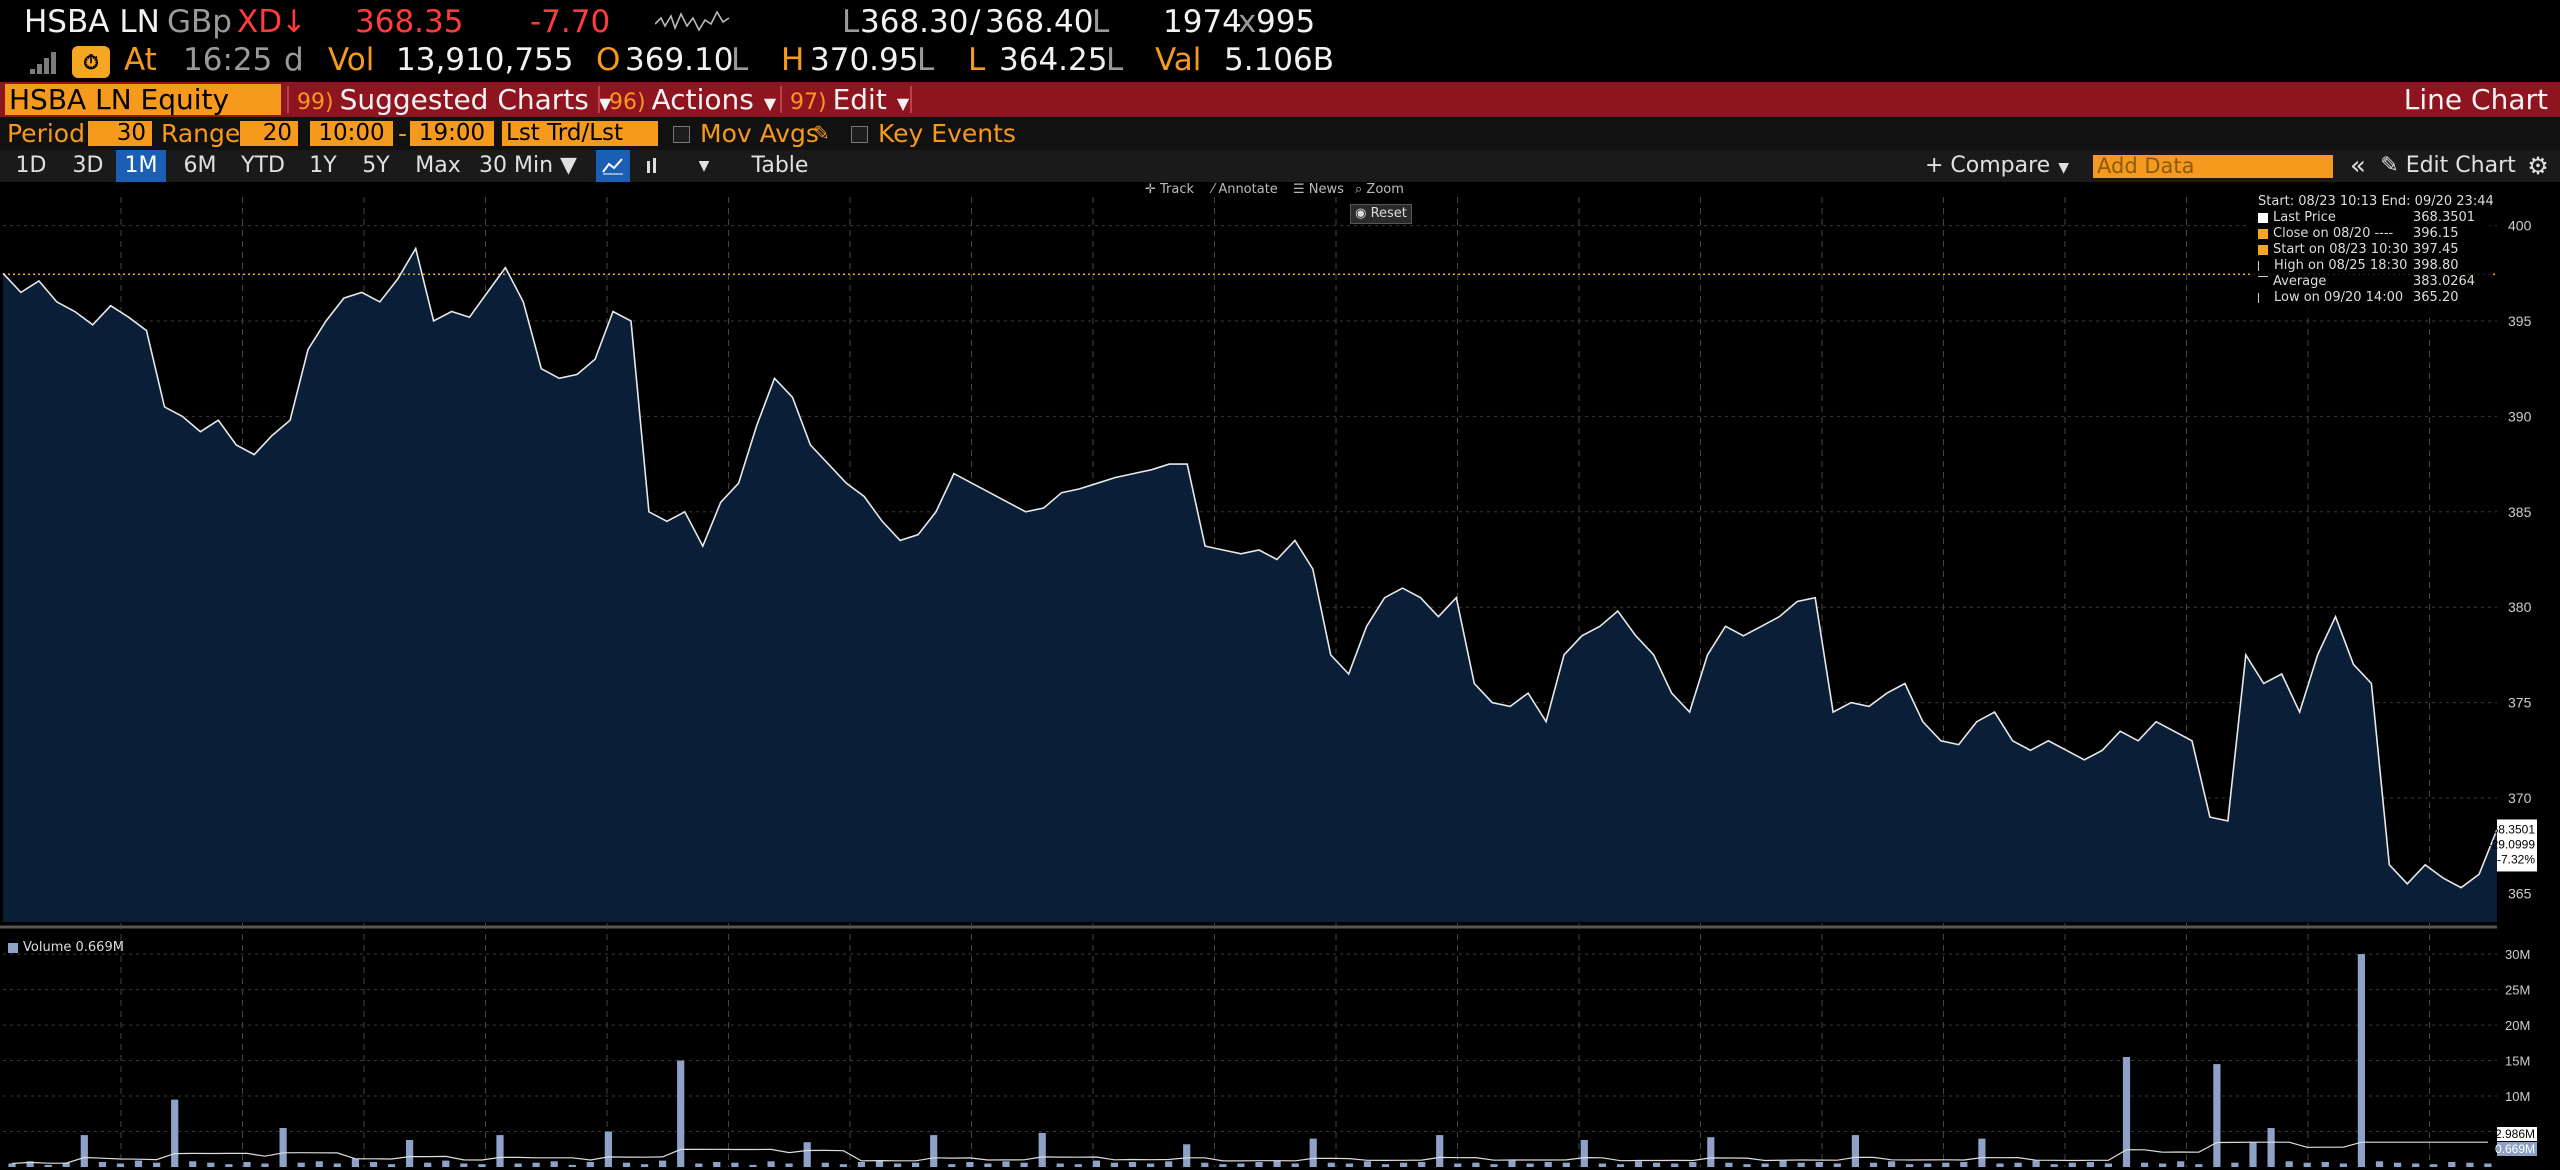  What do you see at coordinates (704, 166) in the screenshot?
I see `chart-style-chevron-icon: ▼` at bounding box center [704, 166].